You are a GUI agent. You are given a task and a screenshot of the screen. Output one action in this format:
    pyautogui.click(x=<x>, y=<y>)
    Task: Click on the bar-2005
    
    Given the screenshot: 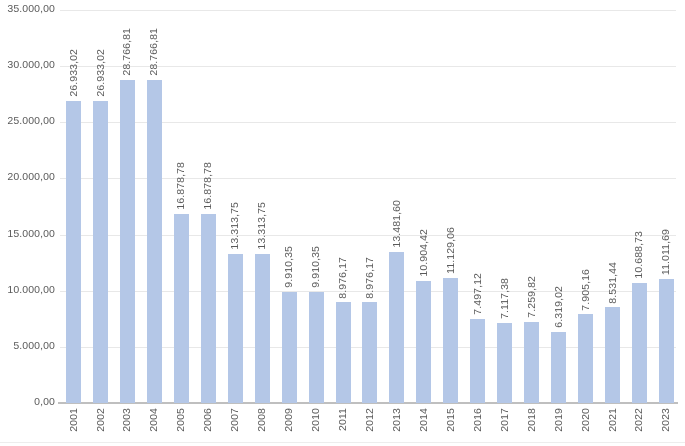 What is the action you would take?
    pyautogui.click(x=181, y=308)
    